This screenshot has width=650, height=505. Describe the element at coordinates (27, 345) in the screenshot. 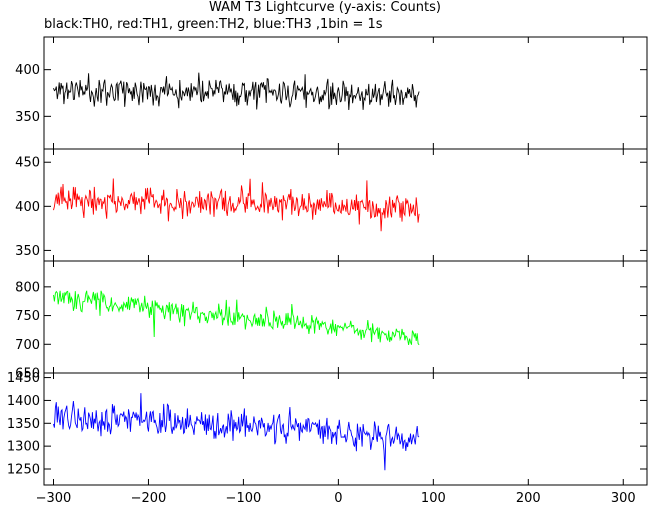

I see `y-tick-label: 700` at that location.